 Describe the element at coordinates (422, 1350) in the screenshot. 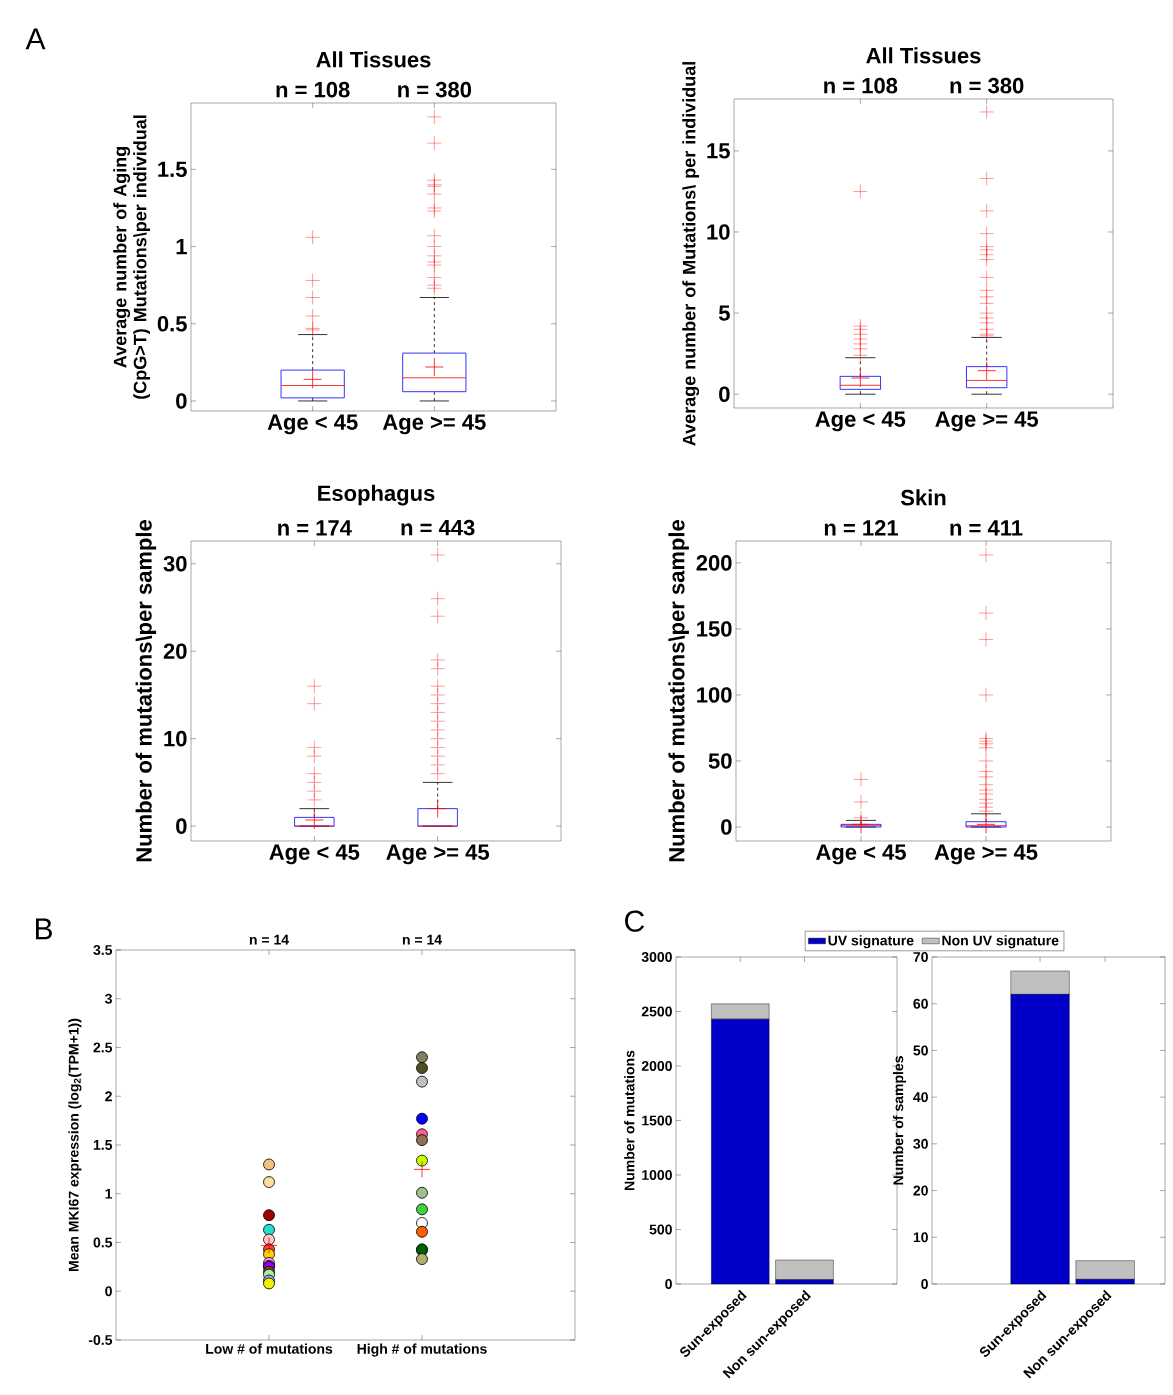

I see `x-tick-label: High # of mutations` at that location.